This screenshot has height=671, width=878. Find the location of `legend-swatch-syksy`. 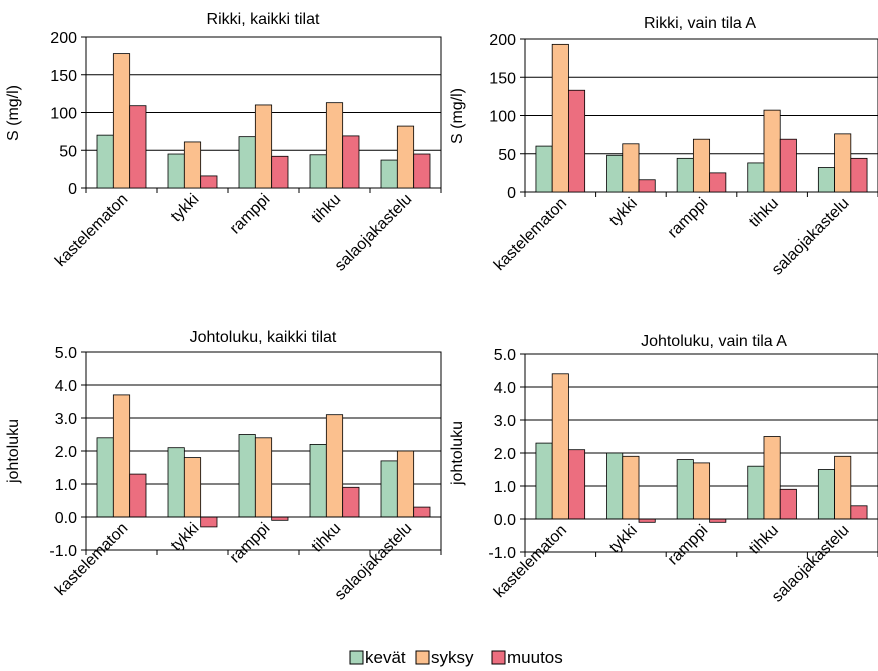

legend-swatch-syksy is located at coordinates (422, 657).